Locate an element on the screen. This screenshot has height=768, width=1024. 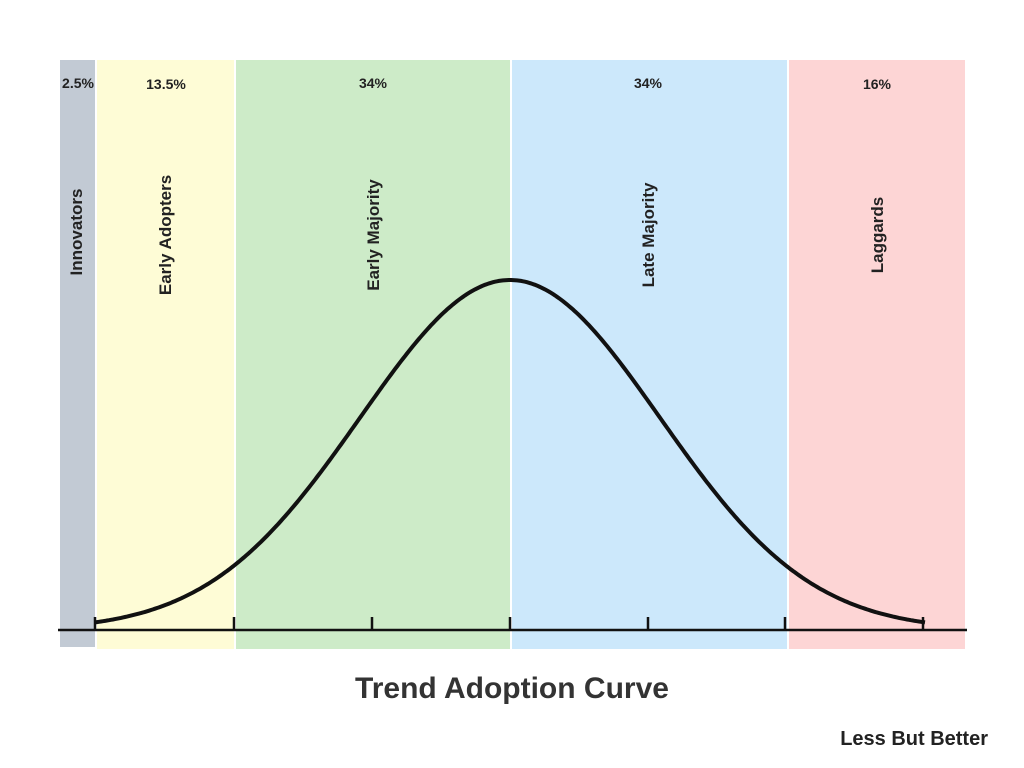
segment-label: Early Adopters is located at coordinates (165, 235).